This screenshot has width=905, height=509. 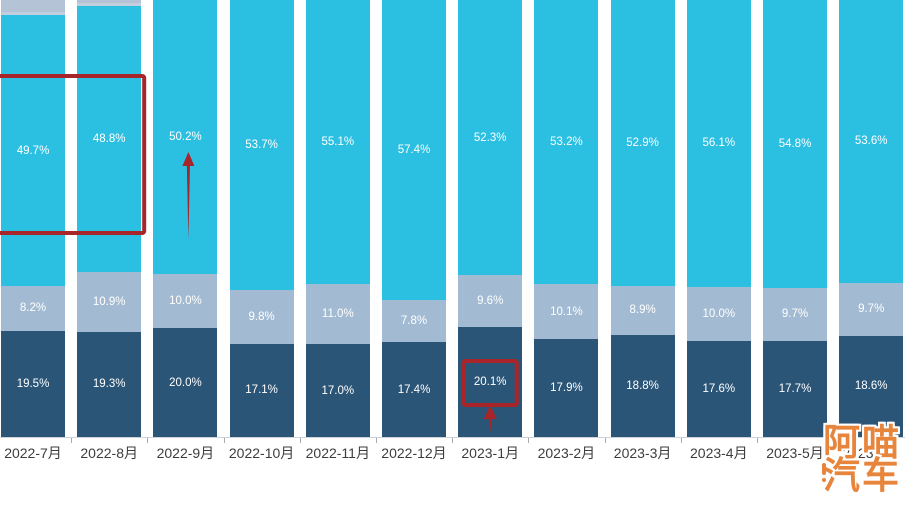 I want to click on navy-value-label: 18.8%, so click(x=642, y=385).